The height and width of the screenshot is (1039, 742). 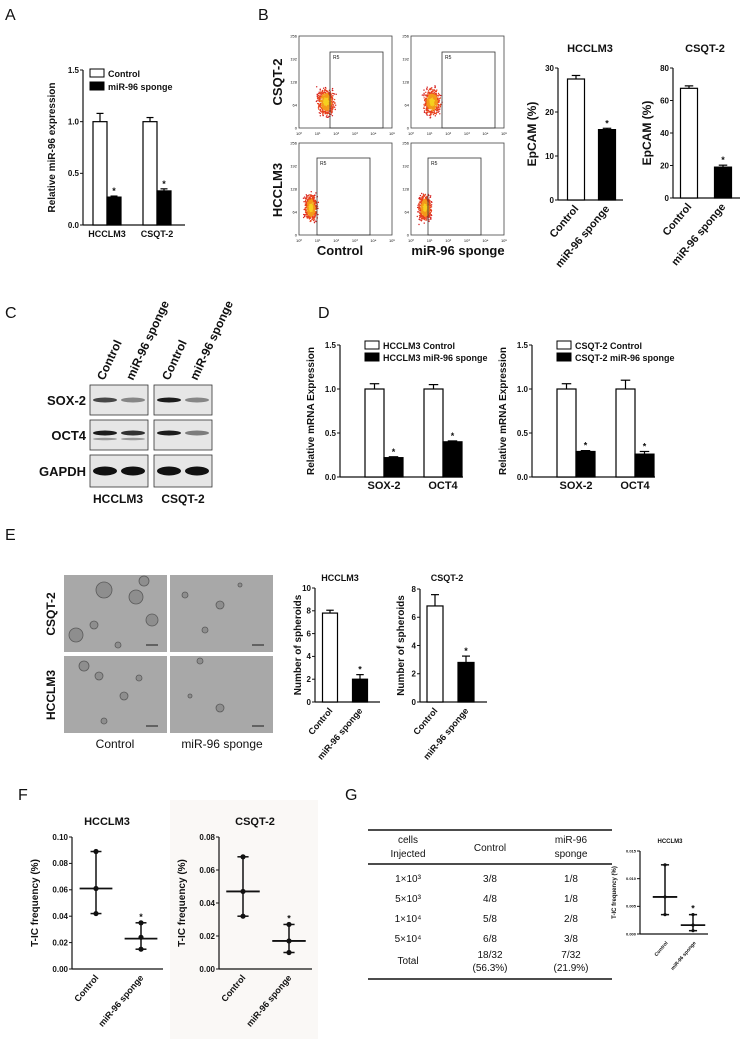 What do you see at coordinates (293, 36) in the screenshot?
I see `y-tick-label: 256` at bounding box center [293, 36].